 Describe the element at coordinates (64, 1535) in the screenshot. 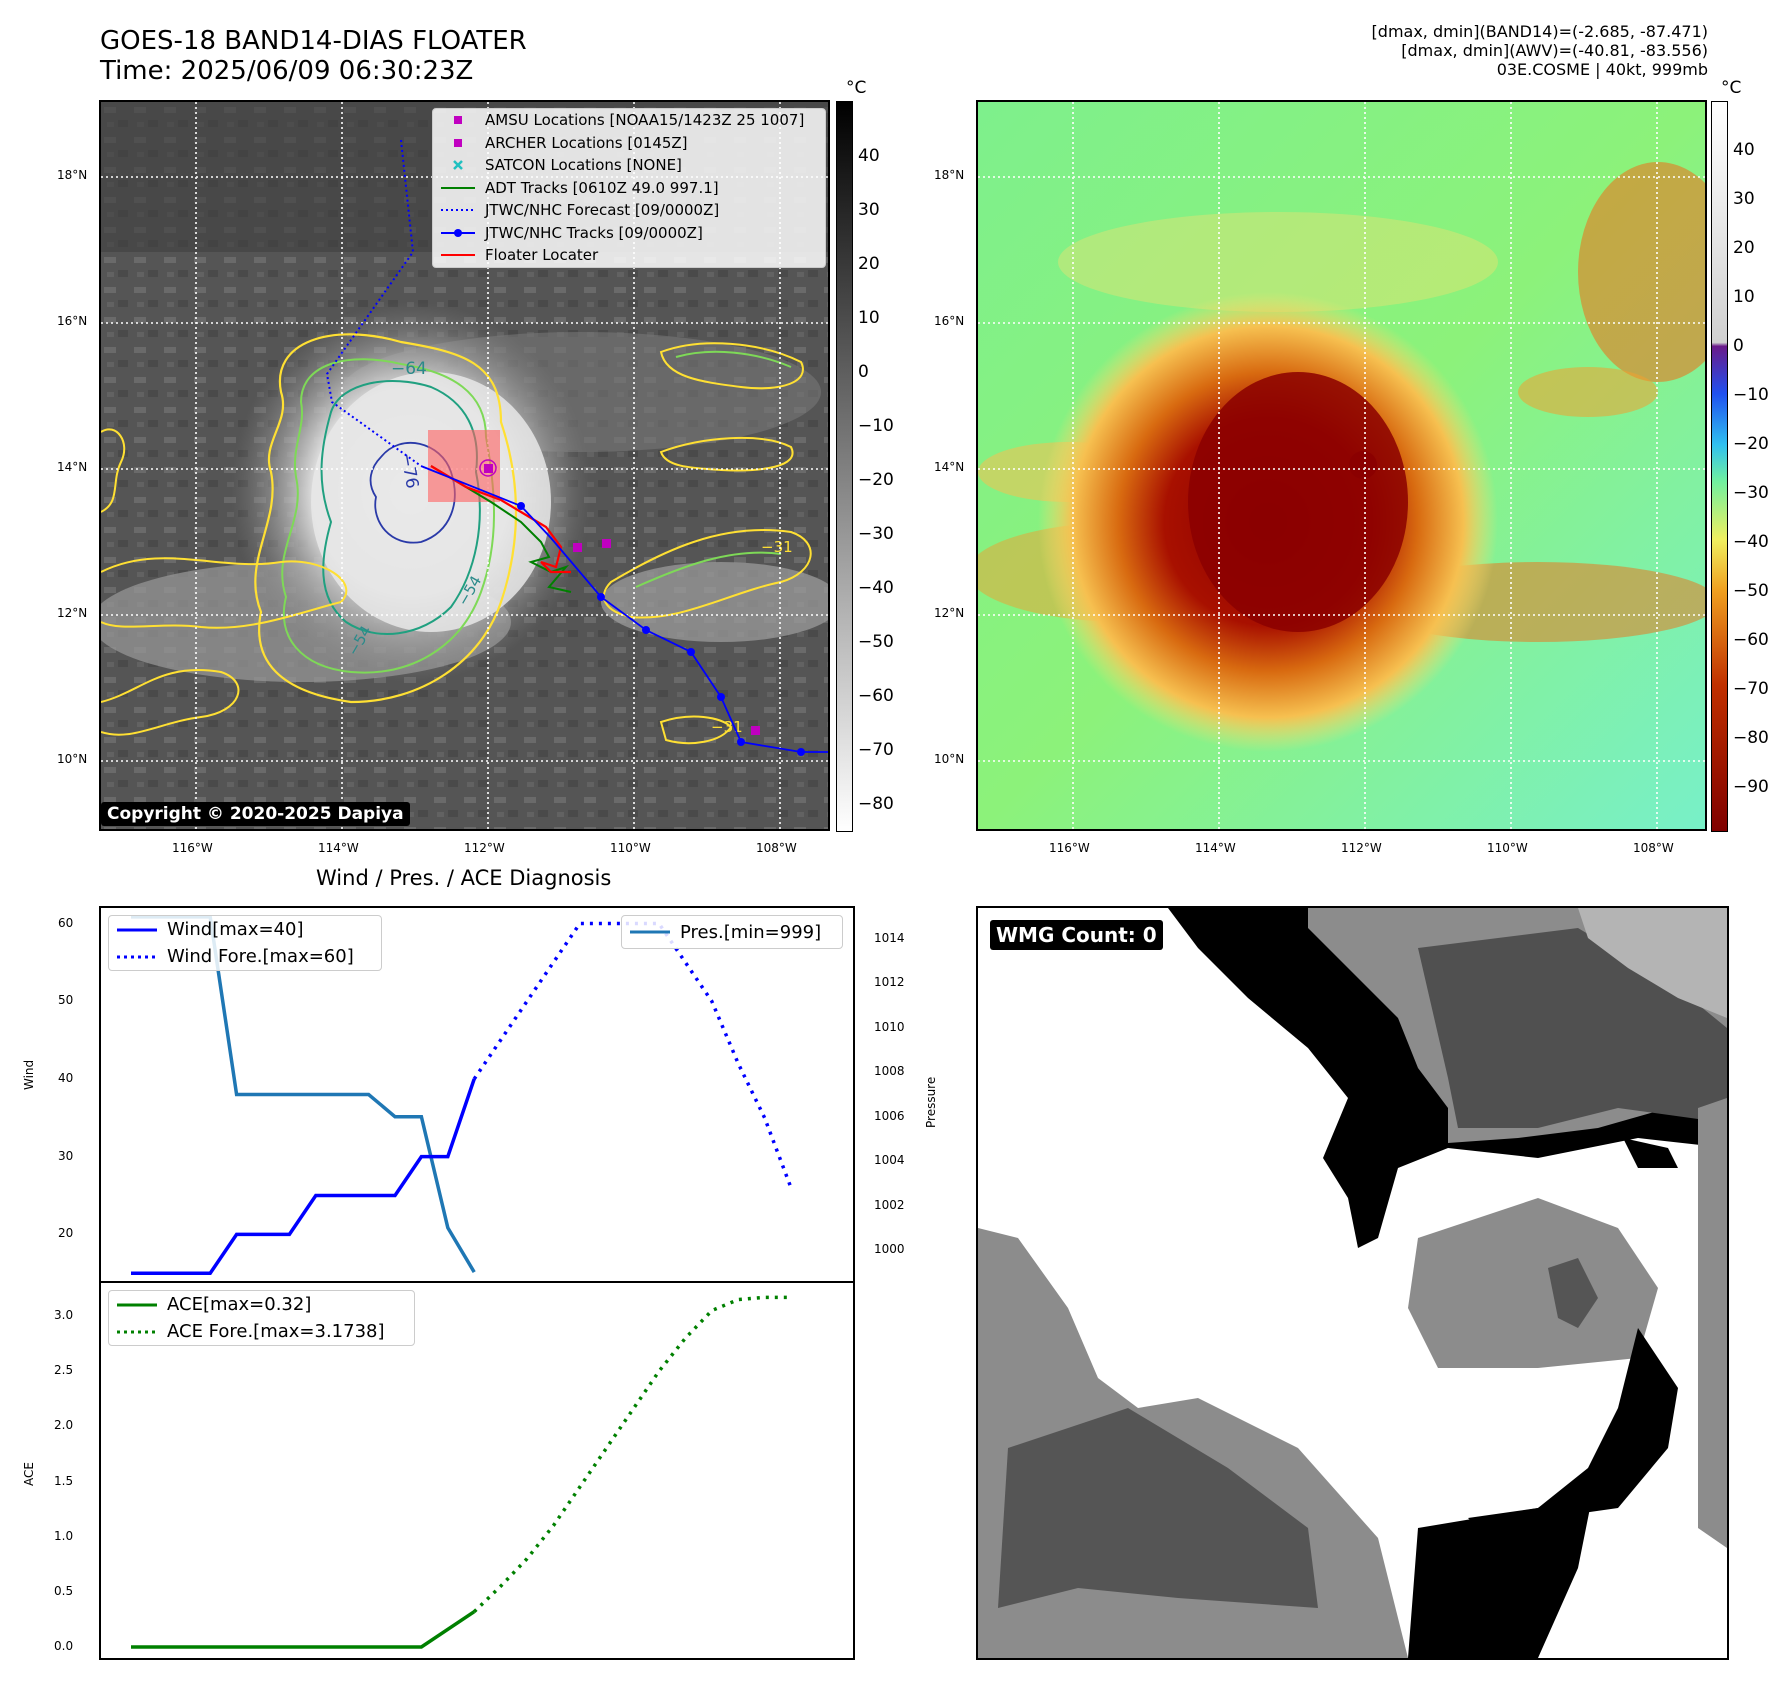

I see `ace-tick: 1.0` at that location.